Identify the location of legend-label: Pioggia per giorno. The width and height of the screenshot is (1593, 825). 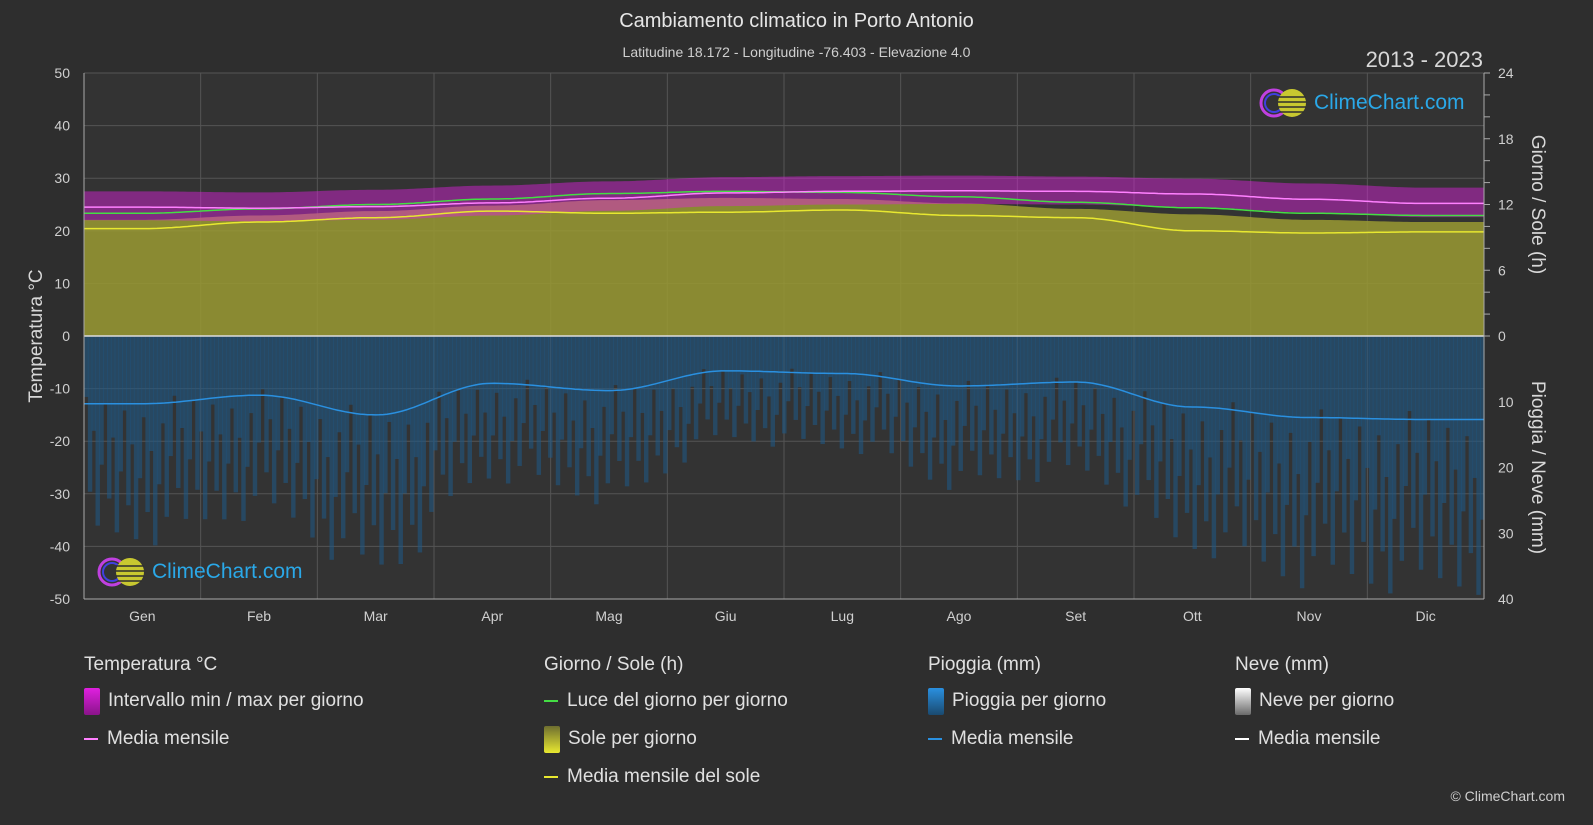
(1029, 700).